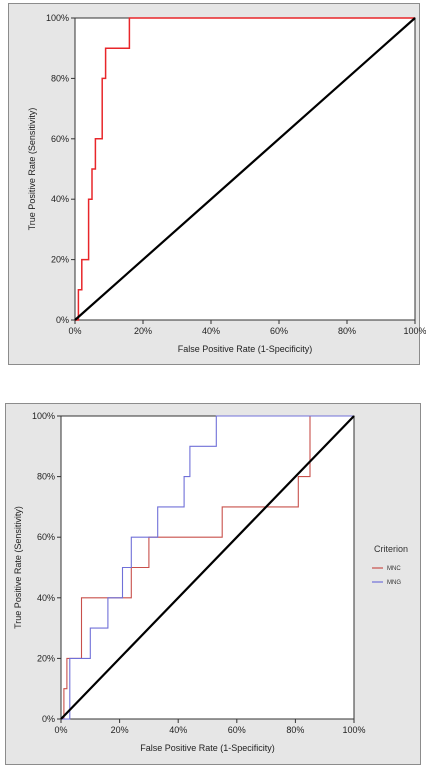 The height and width of the screenshot is (769, 426). Describe the element at coordinates (178, 730) in the screenshot. I see `chart2-x-tick-label: 40%` at that location.